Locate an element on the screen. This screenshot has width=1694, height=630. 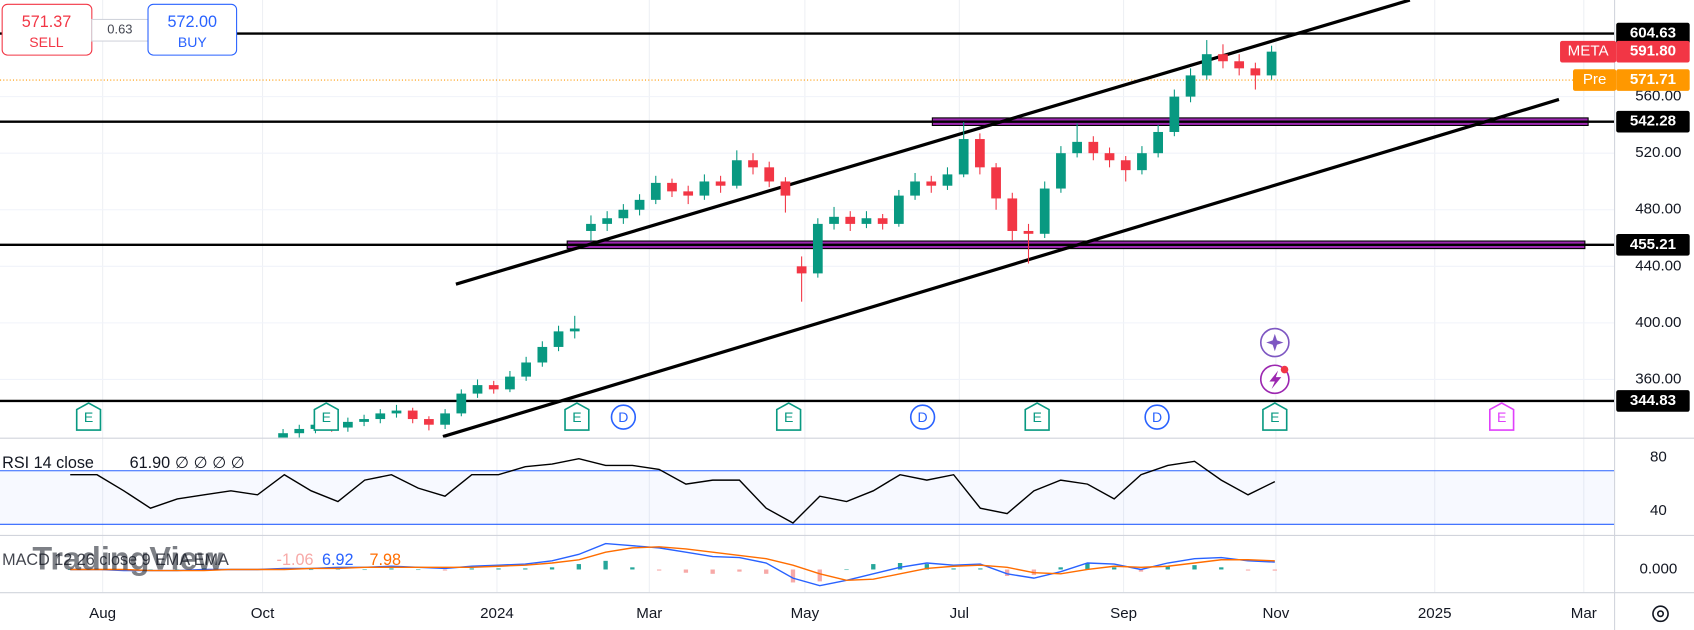
watermark: TradingView is located at coordinates (127, 558).